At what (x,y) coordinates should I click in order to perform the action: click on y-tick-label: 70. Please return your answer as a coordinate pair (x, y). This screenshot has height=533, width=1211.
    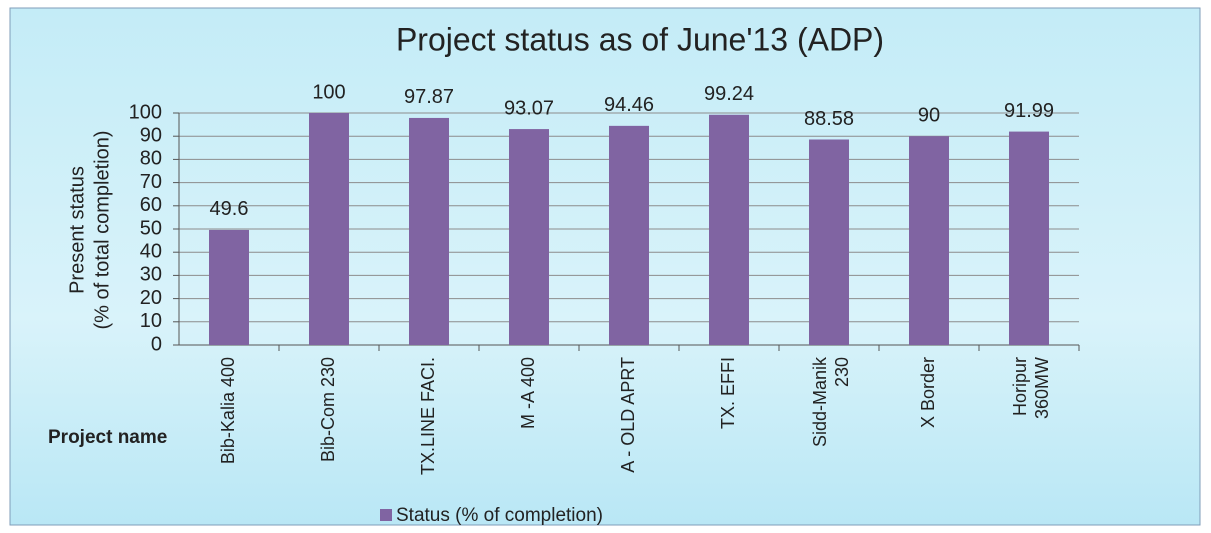
    Looking at the image, I should click on (151, 182).